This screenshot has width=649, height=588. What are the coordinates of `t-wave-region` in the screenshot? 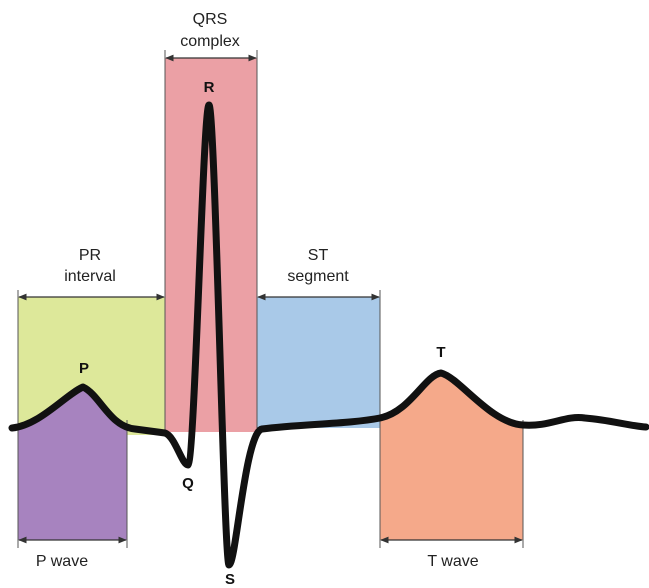 It's located at (451, 456).